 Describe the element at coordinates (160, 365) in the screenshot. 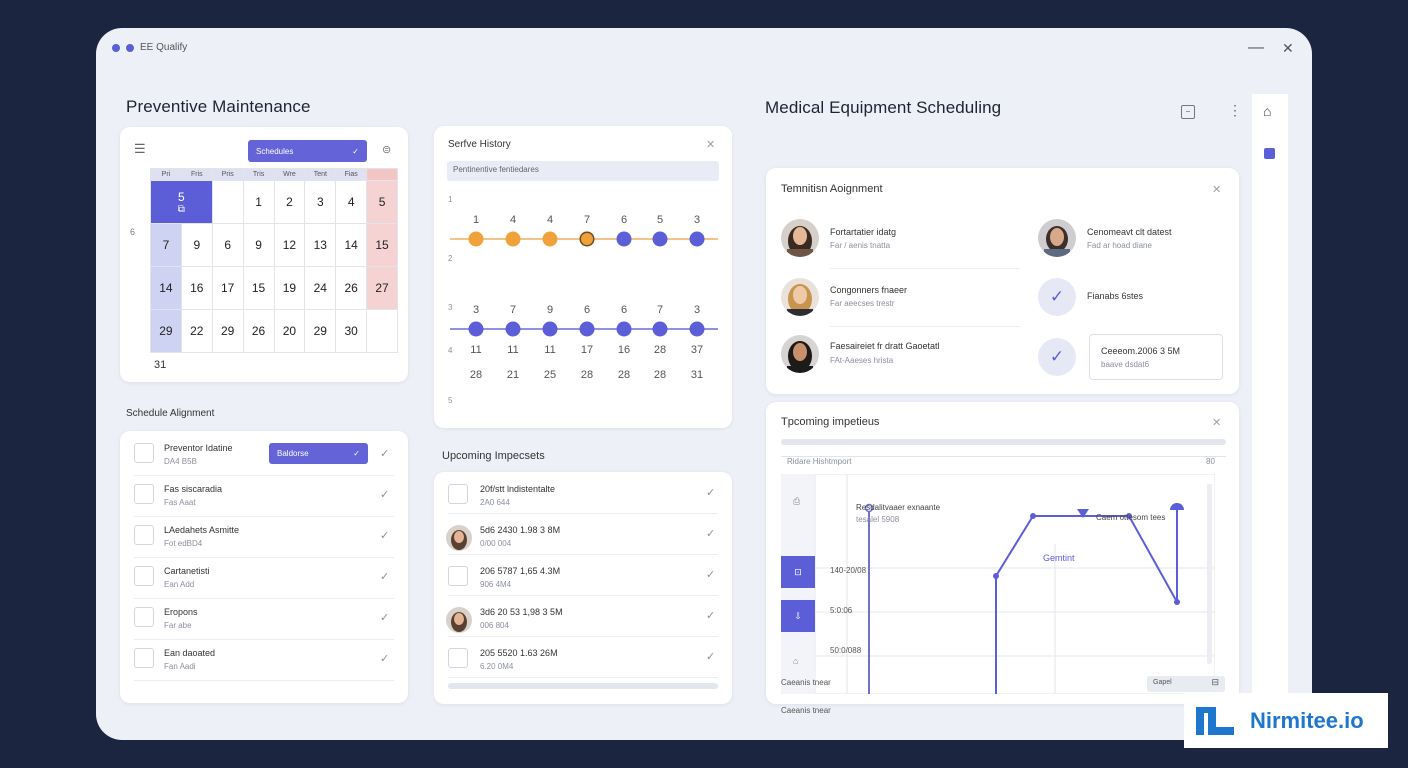

I see `calendar-day-trailing: 31` at that location.